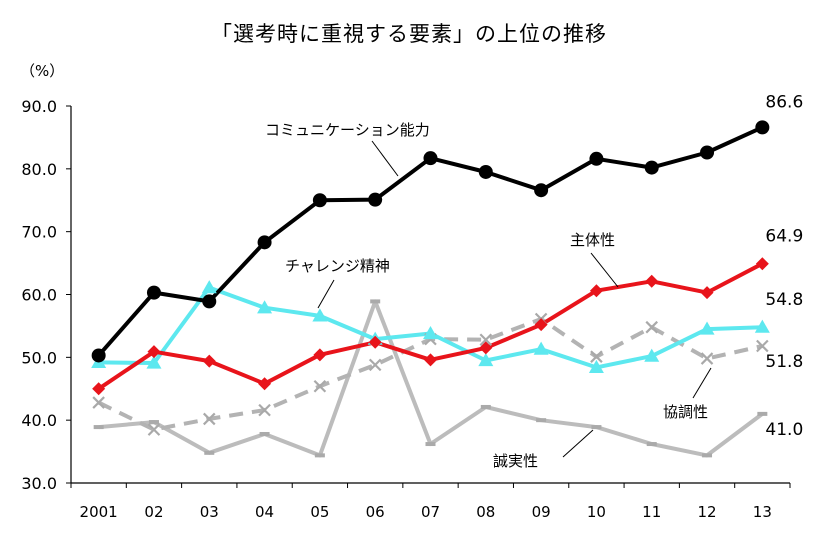 This screenshot has height=534, width=818. Describe the element at coordinates (319, 512) in the screenshot. I see `x-tick-label: 05` at that location.